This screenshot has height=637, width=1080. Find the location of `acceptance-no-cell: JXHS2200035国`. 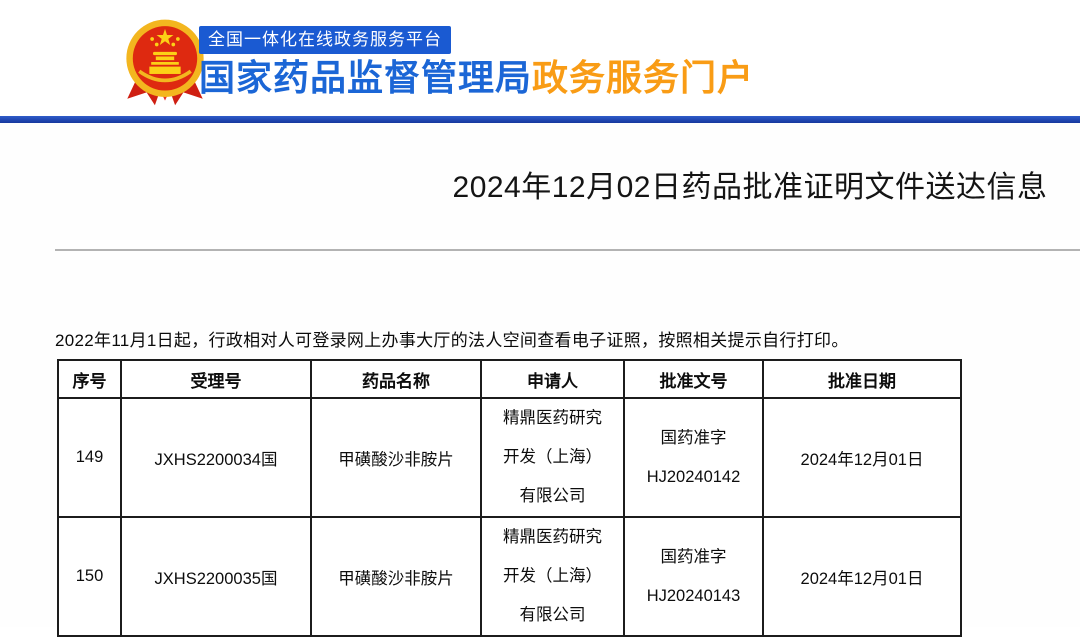

acceptance-no-cell: JXHS2200035国 is located at coordinates (216, 576).